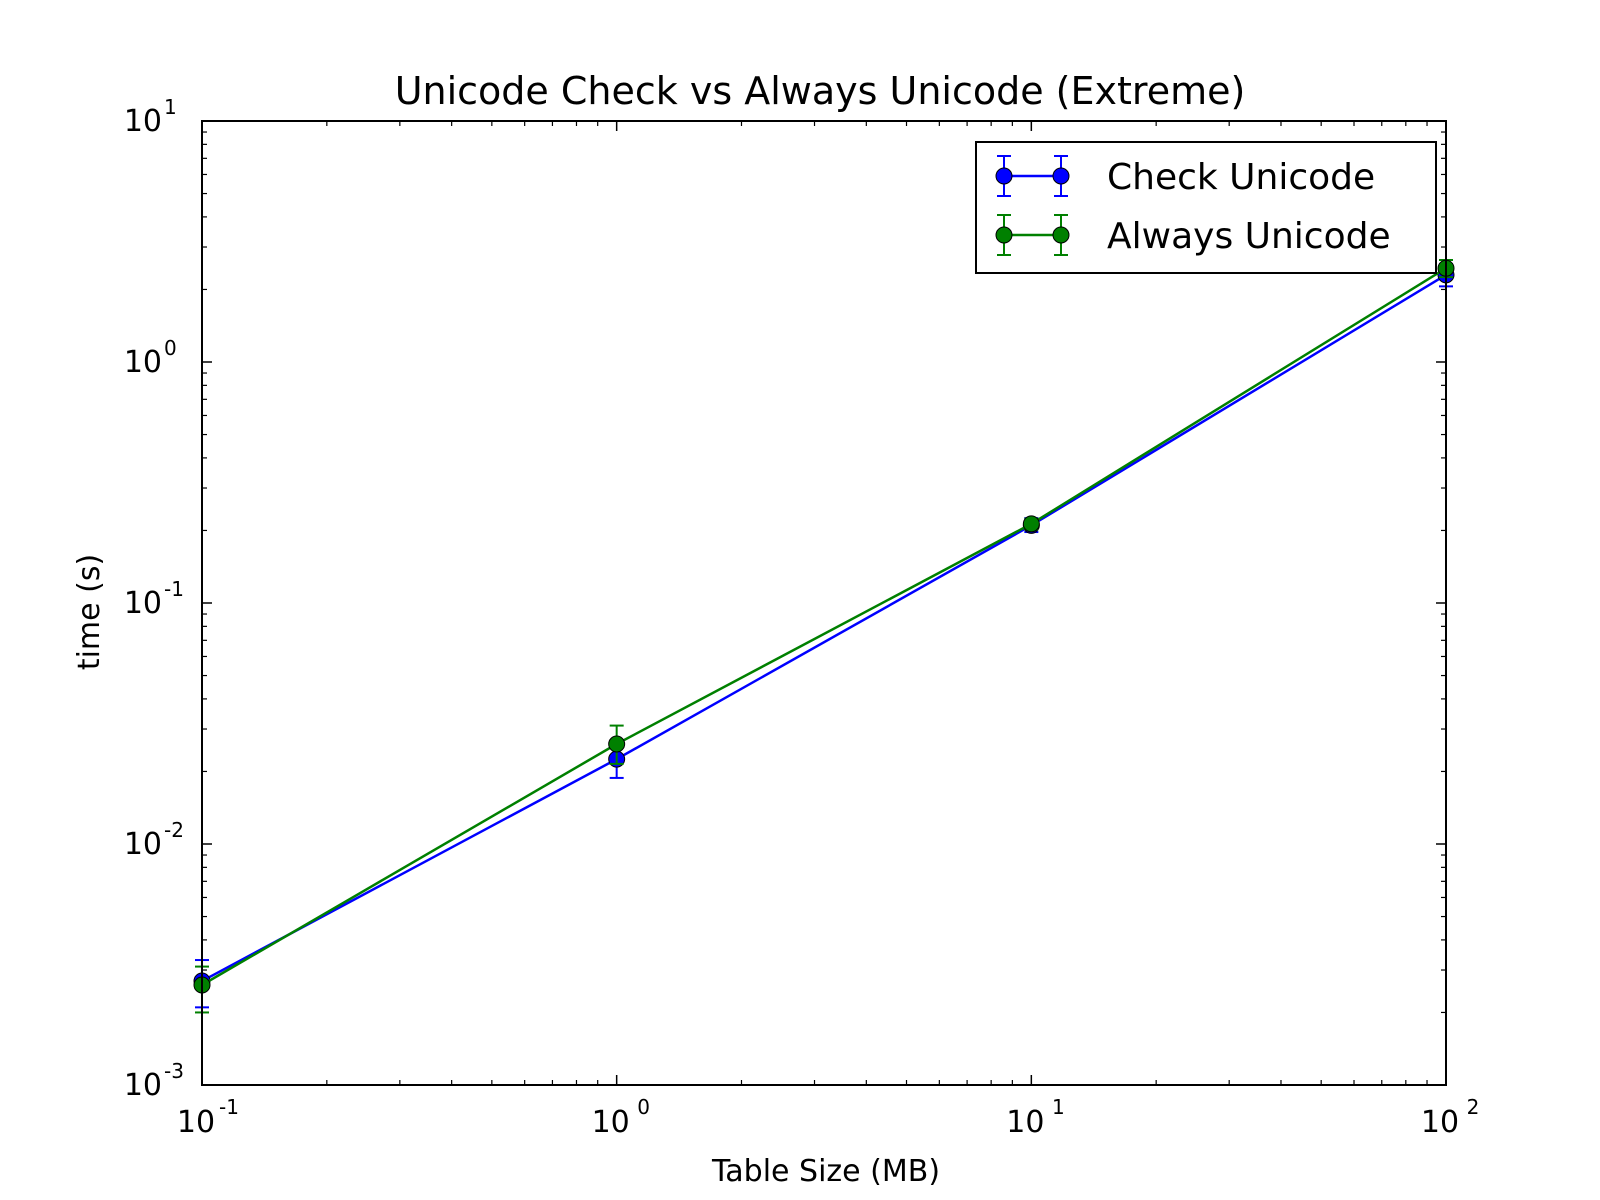 The image size is (1600, 1200). What do you see at coordinates (1473, 1107) in the screenshot?
I see `x-tick-exponent: 2` at bounding box center [1473, 1107].